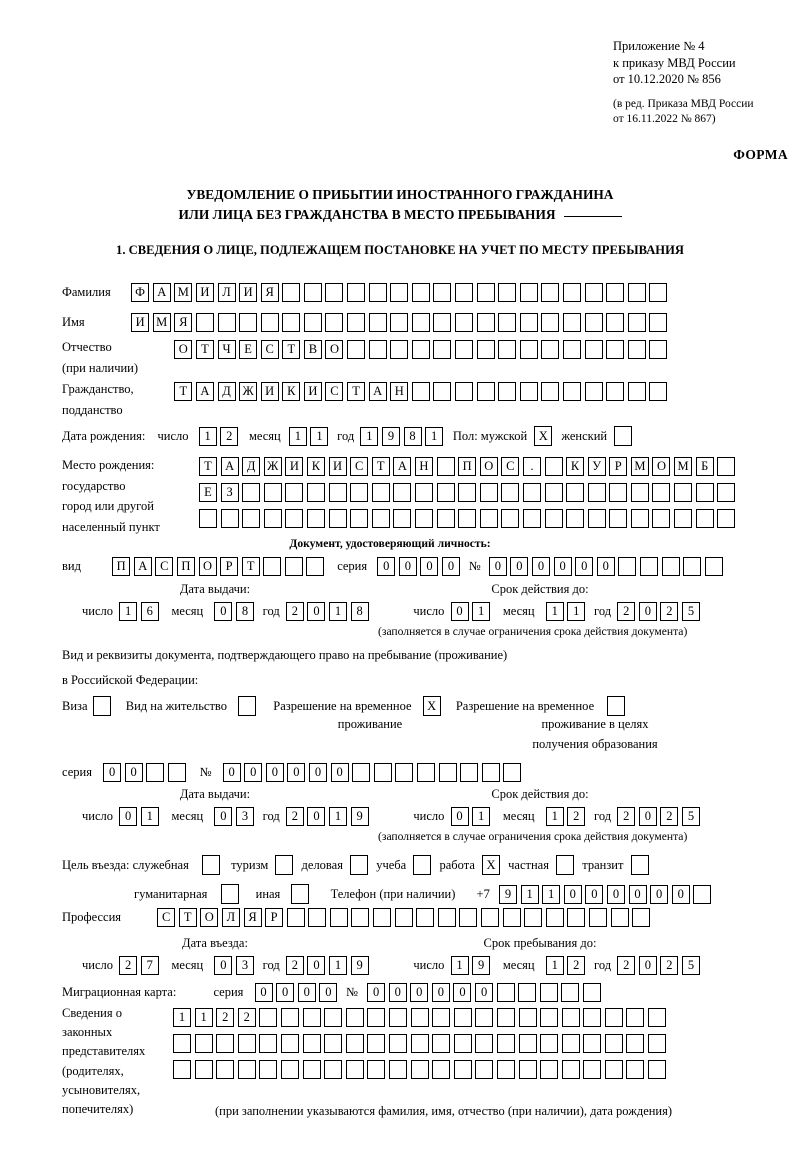 The width and height of the screenshot is (800, 1163). Describe the element at coordinates (269, 391) in the screenshot. I see `char-cell: И` at that location.